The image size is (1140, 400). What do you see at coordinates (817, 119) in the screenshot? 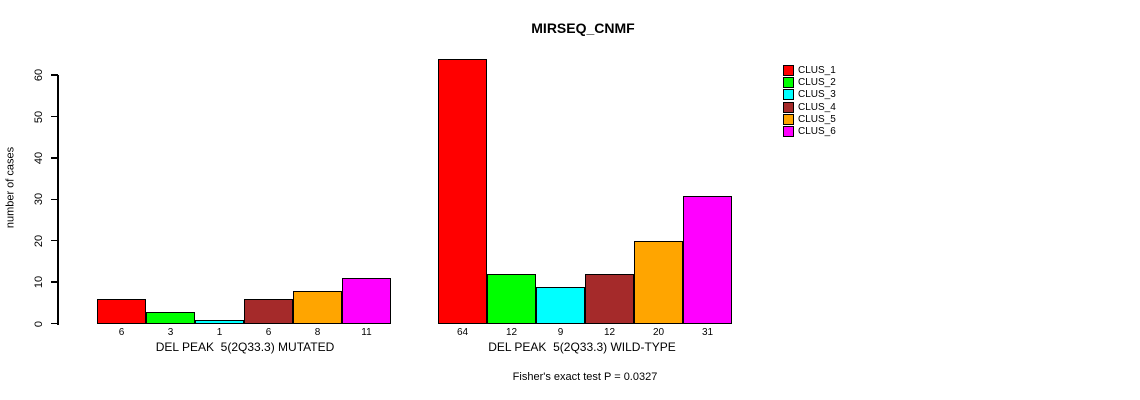
I see `legend-label: CLUS_5` at bounding box center [817, 119].